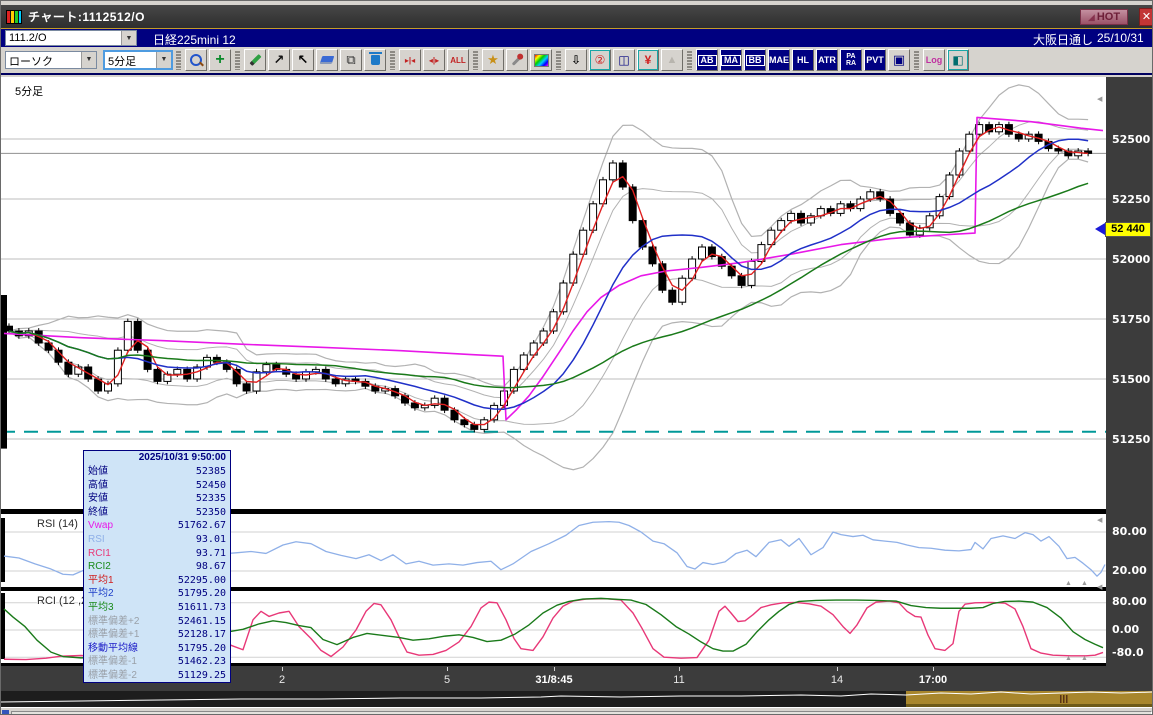  What do you see at coordinates (182, 457) in the screenshot?
I see `tooltip-timestamp: 2025/10/31 9:50:00` at bounding box center [182, 457].